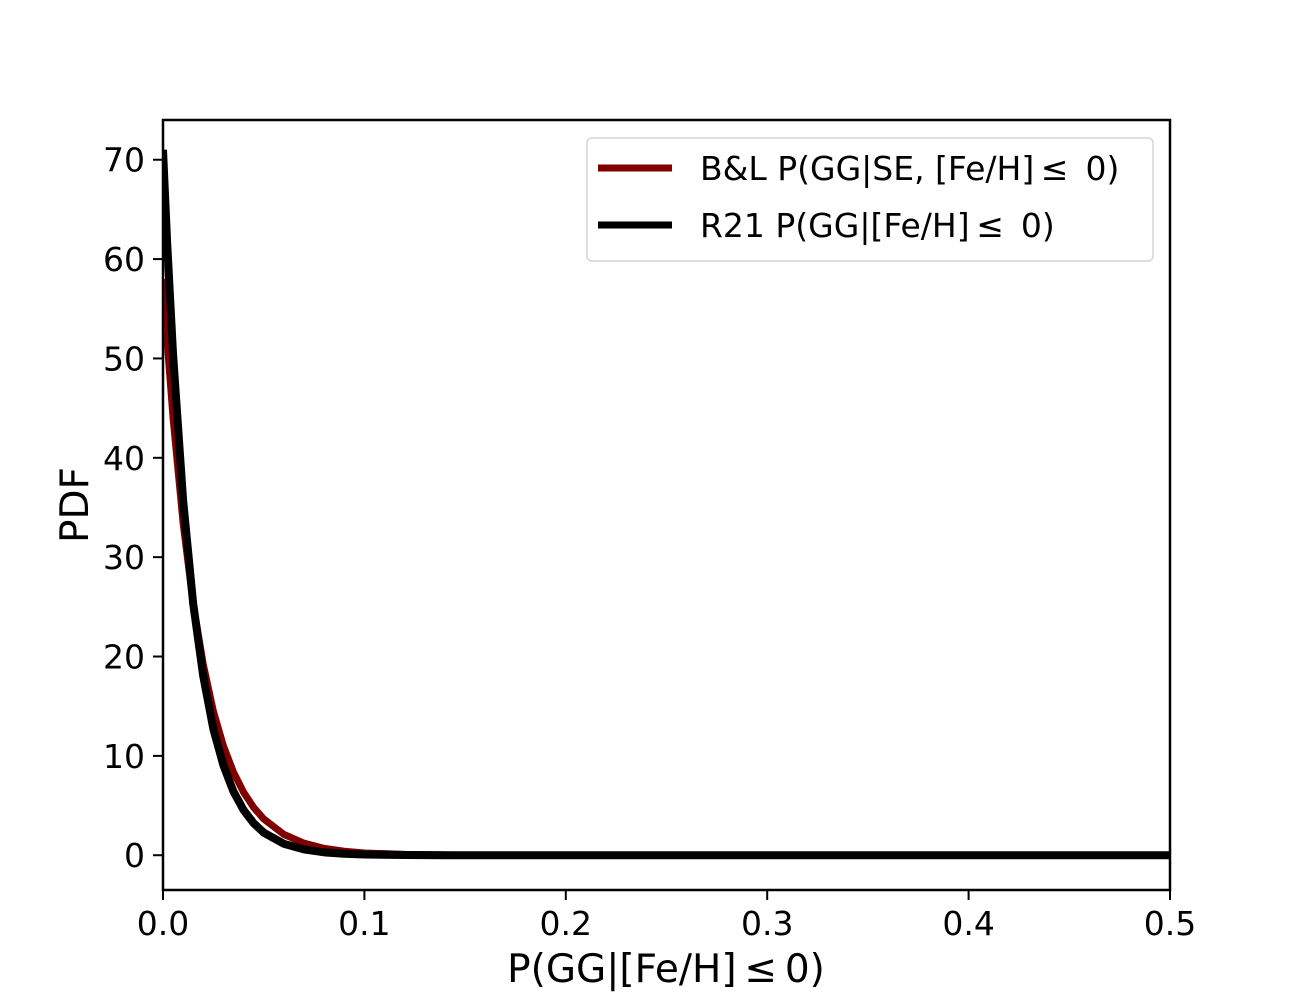 Image resolution: width=1300 pixels, height=1000 pixels. What do you see at coordinates (909, 168) in the screenshot?
I see `legend-label-0: B&L P(GG|SE, [Fe/H] ≤ 0)` at bounding box center [909, 168].